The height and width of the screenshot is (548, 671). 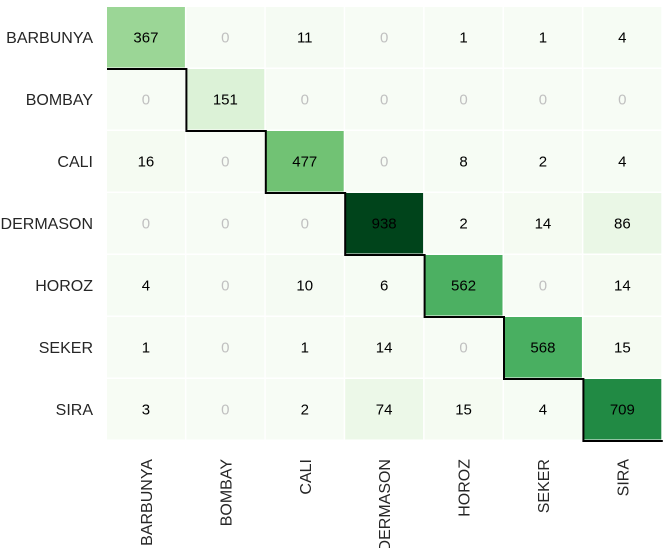 I want to click on heatmap-cell-cali-seker, so click(x=543, y=161).